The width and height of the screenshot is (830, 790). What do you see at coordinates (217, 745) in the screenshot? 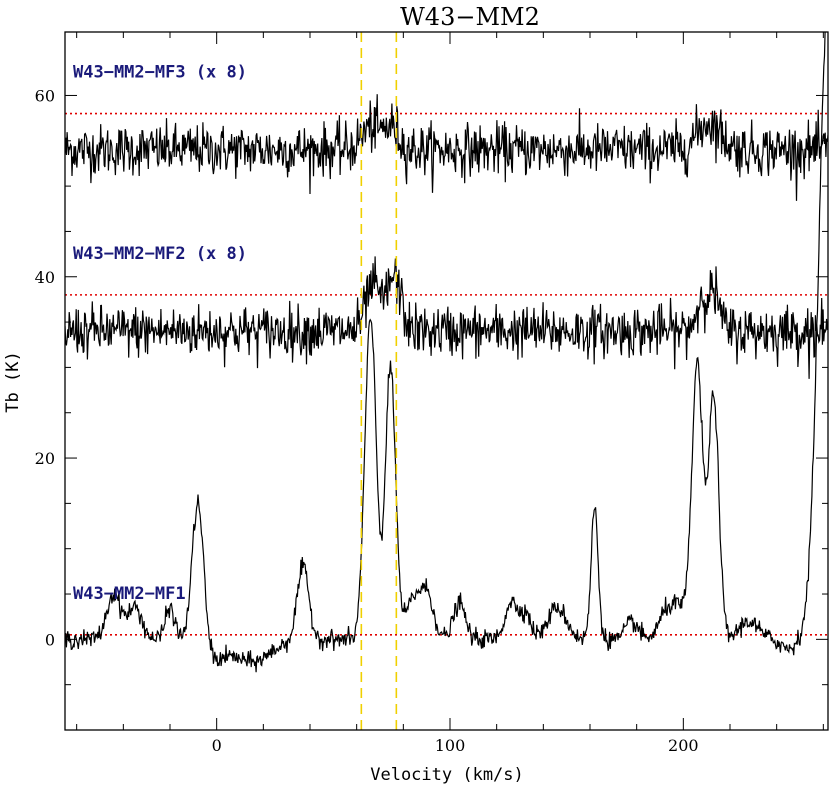
I see `x-tick-label: 0` at bounding box center [217, 745].